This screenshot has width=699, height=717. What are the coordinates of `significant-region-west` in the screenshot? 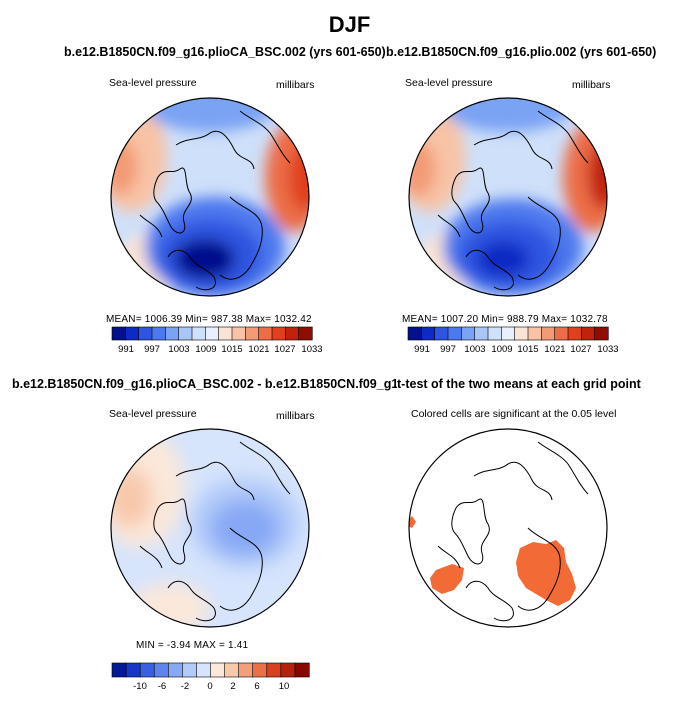 It's located at (447, 579).